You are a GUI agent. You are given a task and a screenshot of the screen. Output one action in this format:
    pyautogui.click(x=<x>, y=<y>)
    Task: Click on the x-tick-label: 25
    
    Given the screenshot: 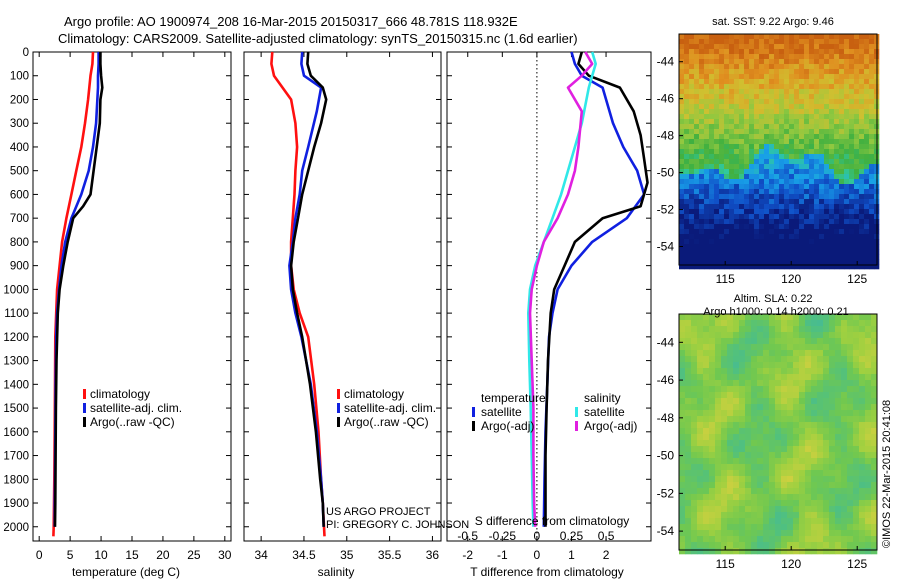 What is the action you would take?
    pyautogui.click(x=194, y=555)
    